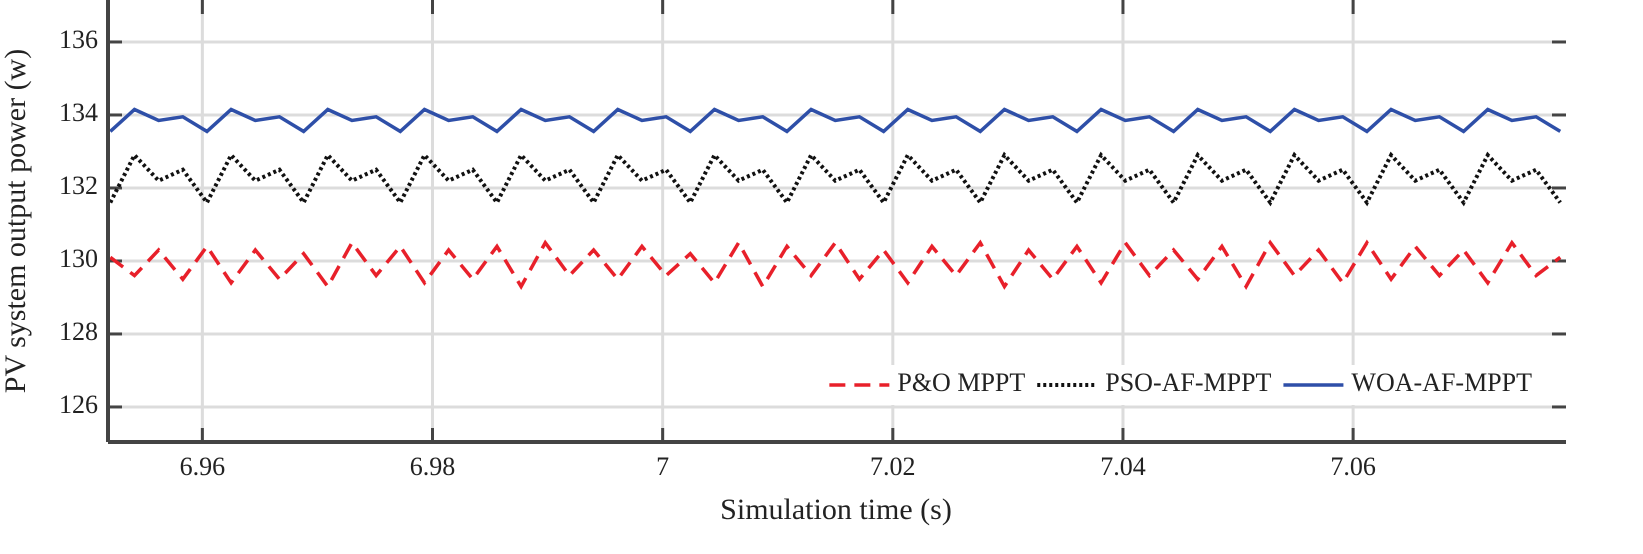 This screenshot has height=554, width=1643. I want to click on legend-label: P&O MPPT, so click(961, 382).